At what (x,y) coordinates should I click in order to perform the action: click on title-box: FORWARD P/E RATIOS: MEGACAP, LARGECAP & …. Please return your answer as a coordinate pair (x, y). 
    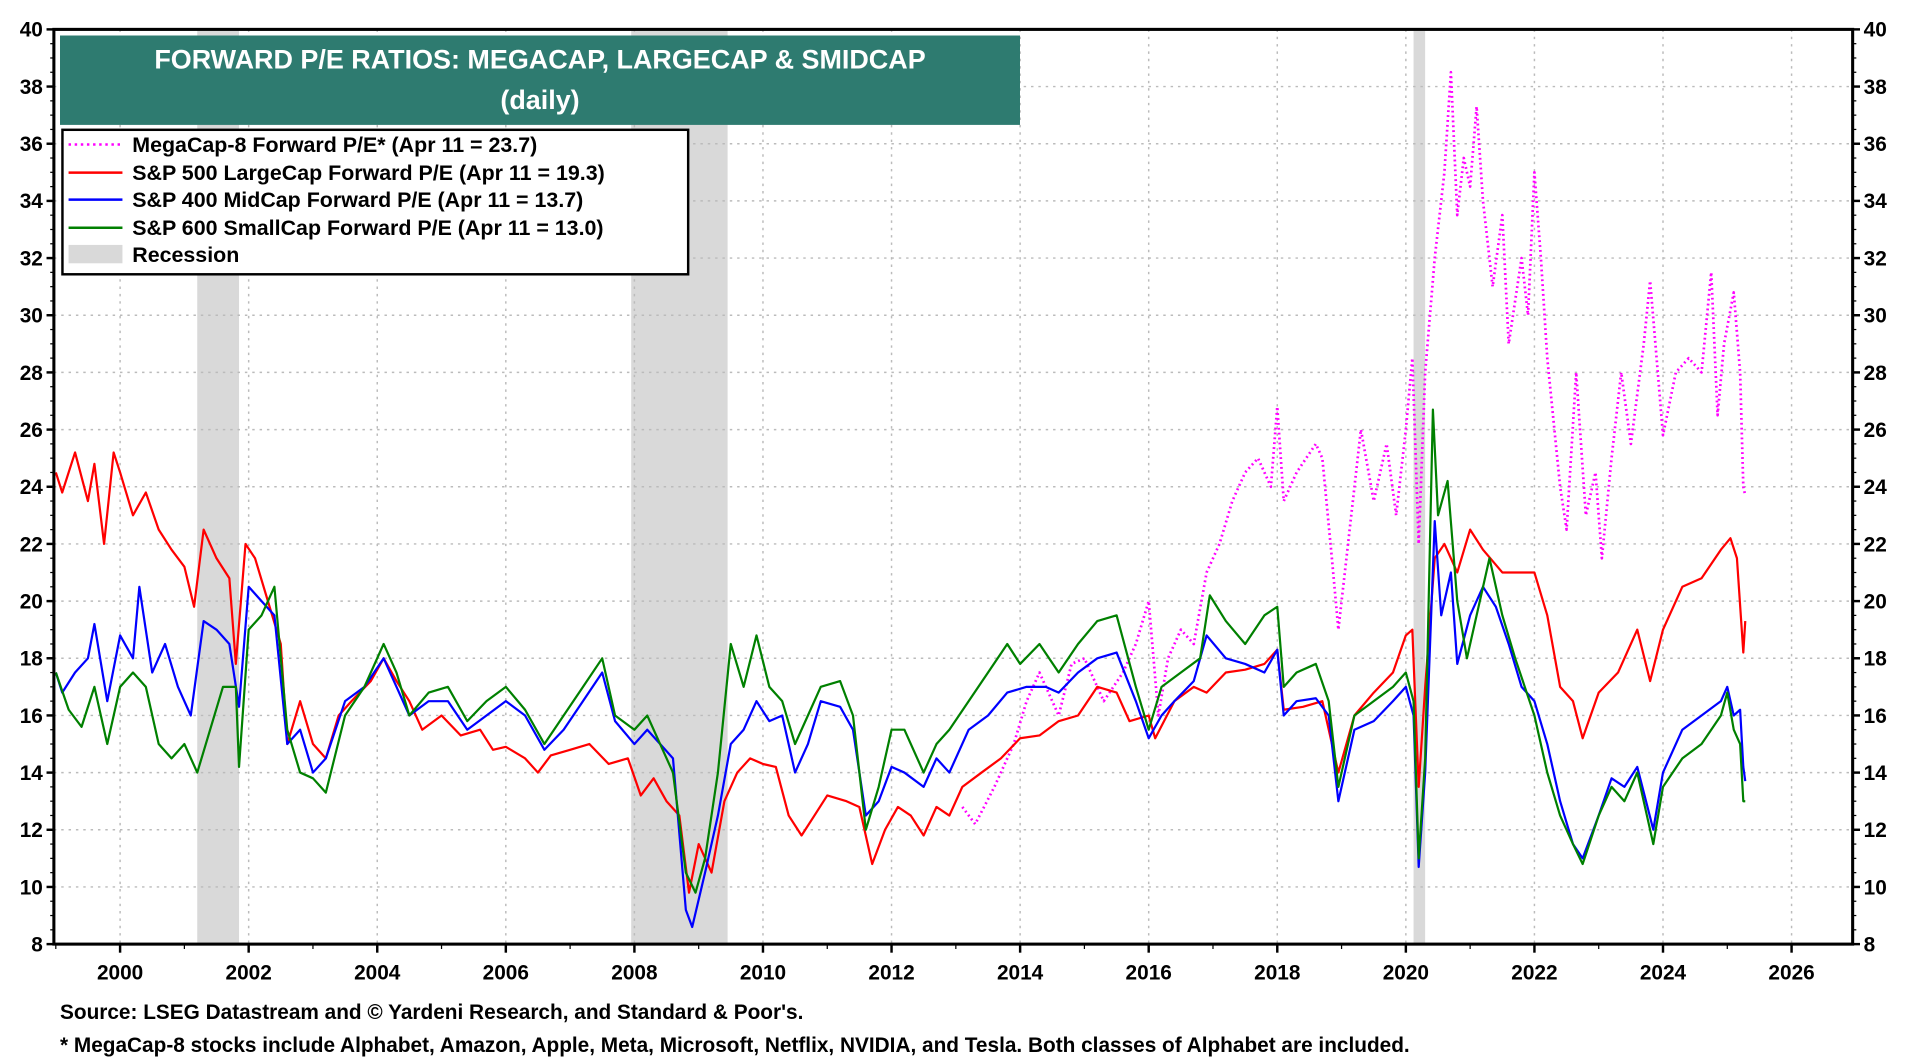
    Looking at the image, I should click on (540, 80).